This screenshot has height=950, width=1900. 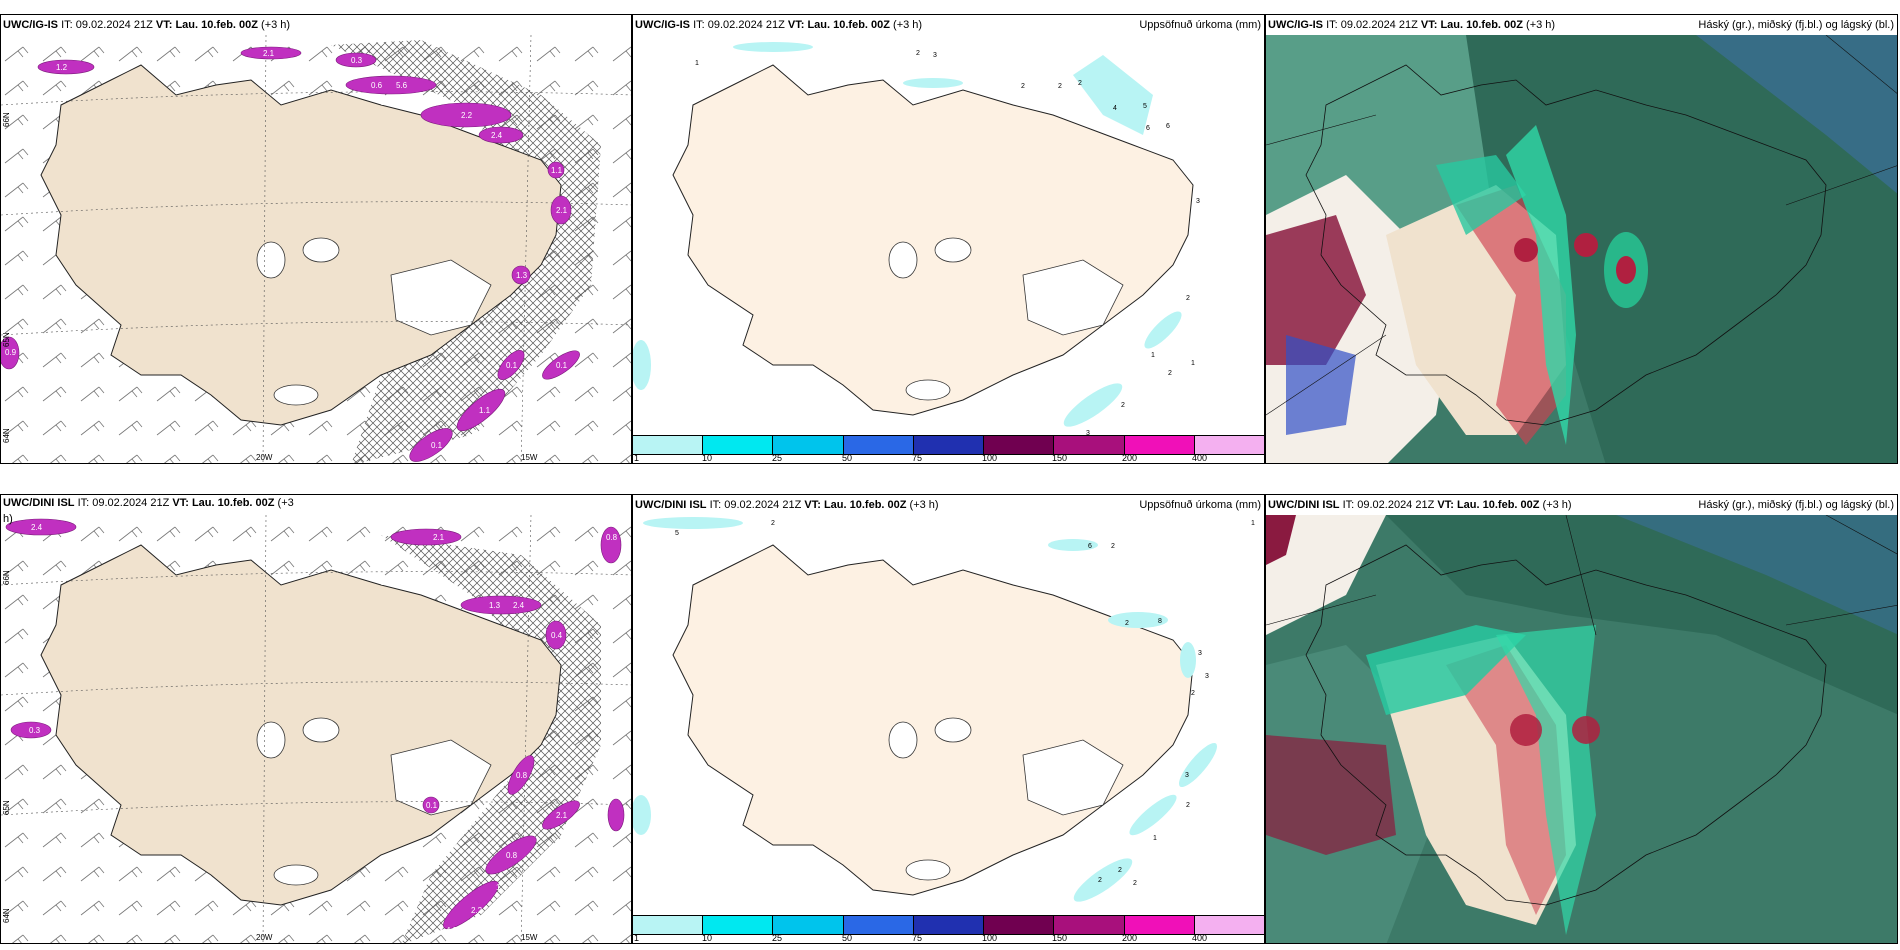 What do you see at coordinates (1060, 938) in the screenshot?
I see `colorbar-tick: 150` at bounding box center [1060, 938].